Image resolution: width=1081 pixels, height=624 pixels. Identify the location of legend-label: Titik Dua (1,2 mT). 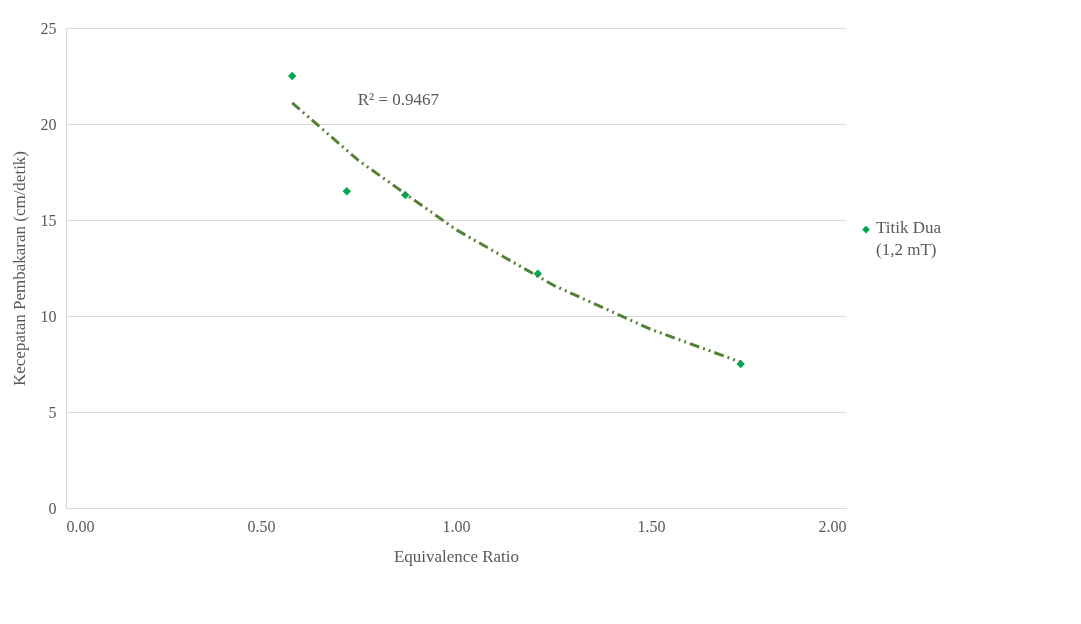
(909, 238).